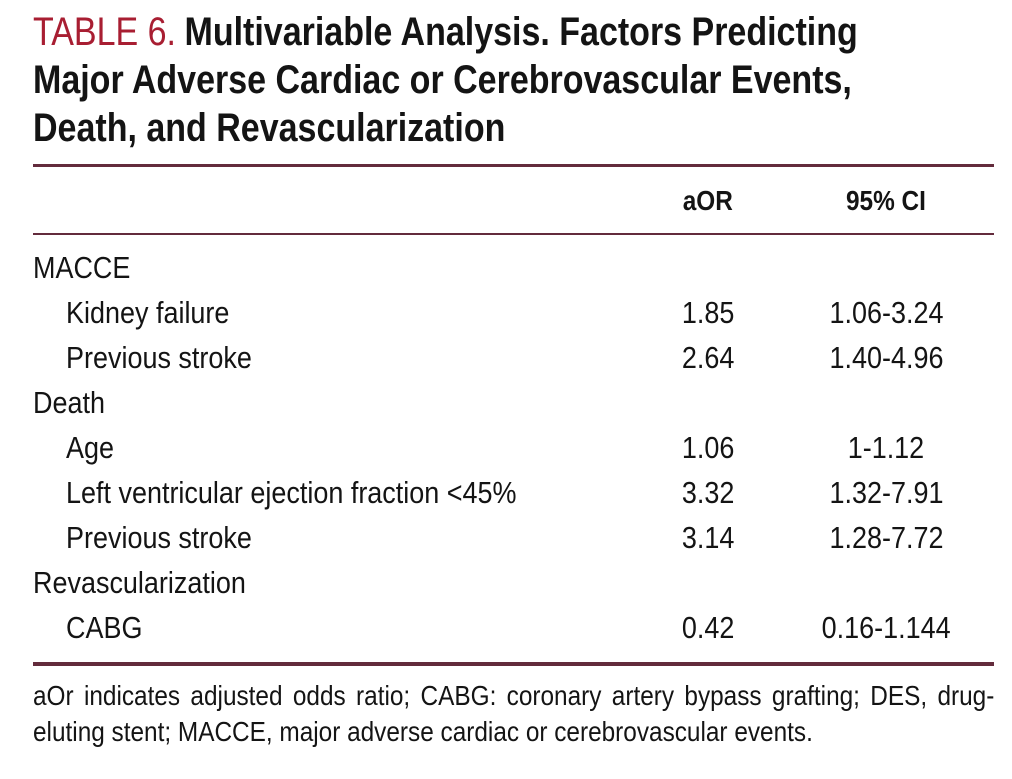 The height and width of the screenshot is (779, 1012). I want to click on aor-cell: 3.32, so click(708, 492).